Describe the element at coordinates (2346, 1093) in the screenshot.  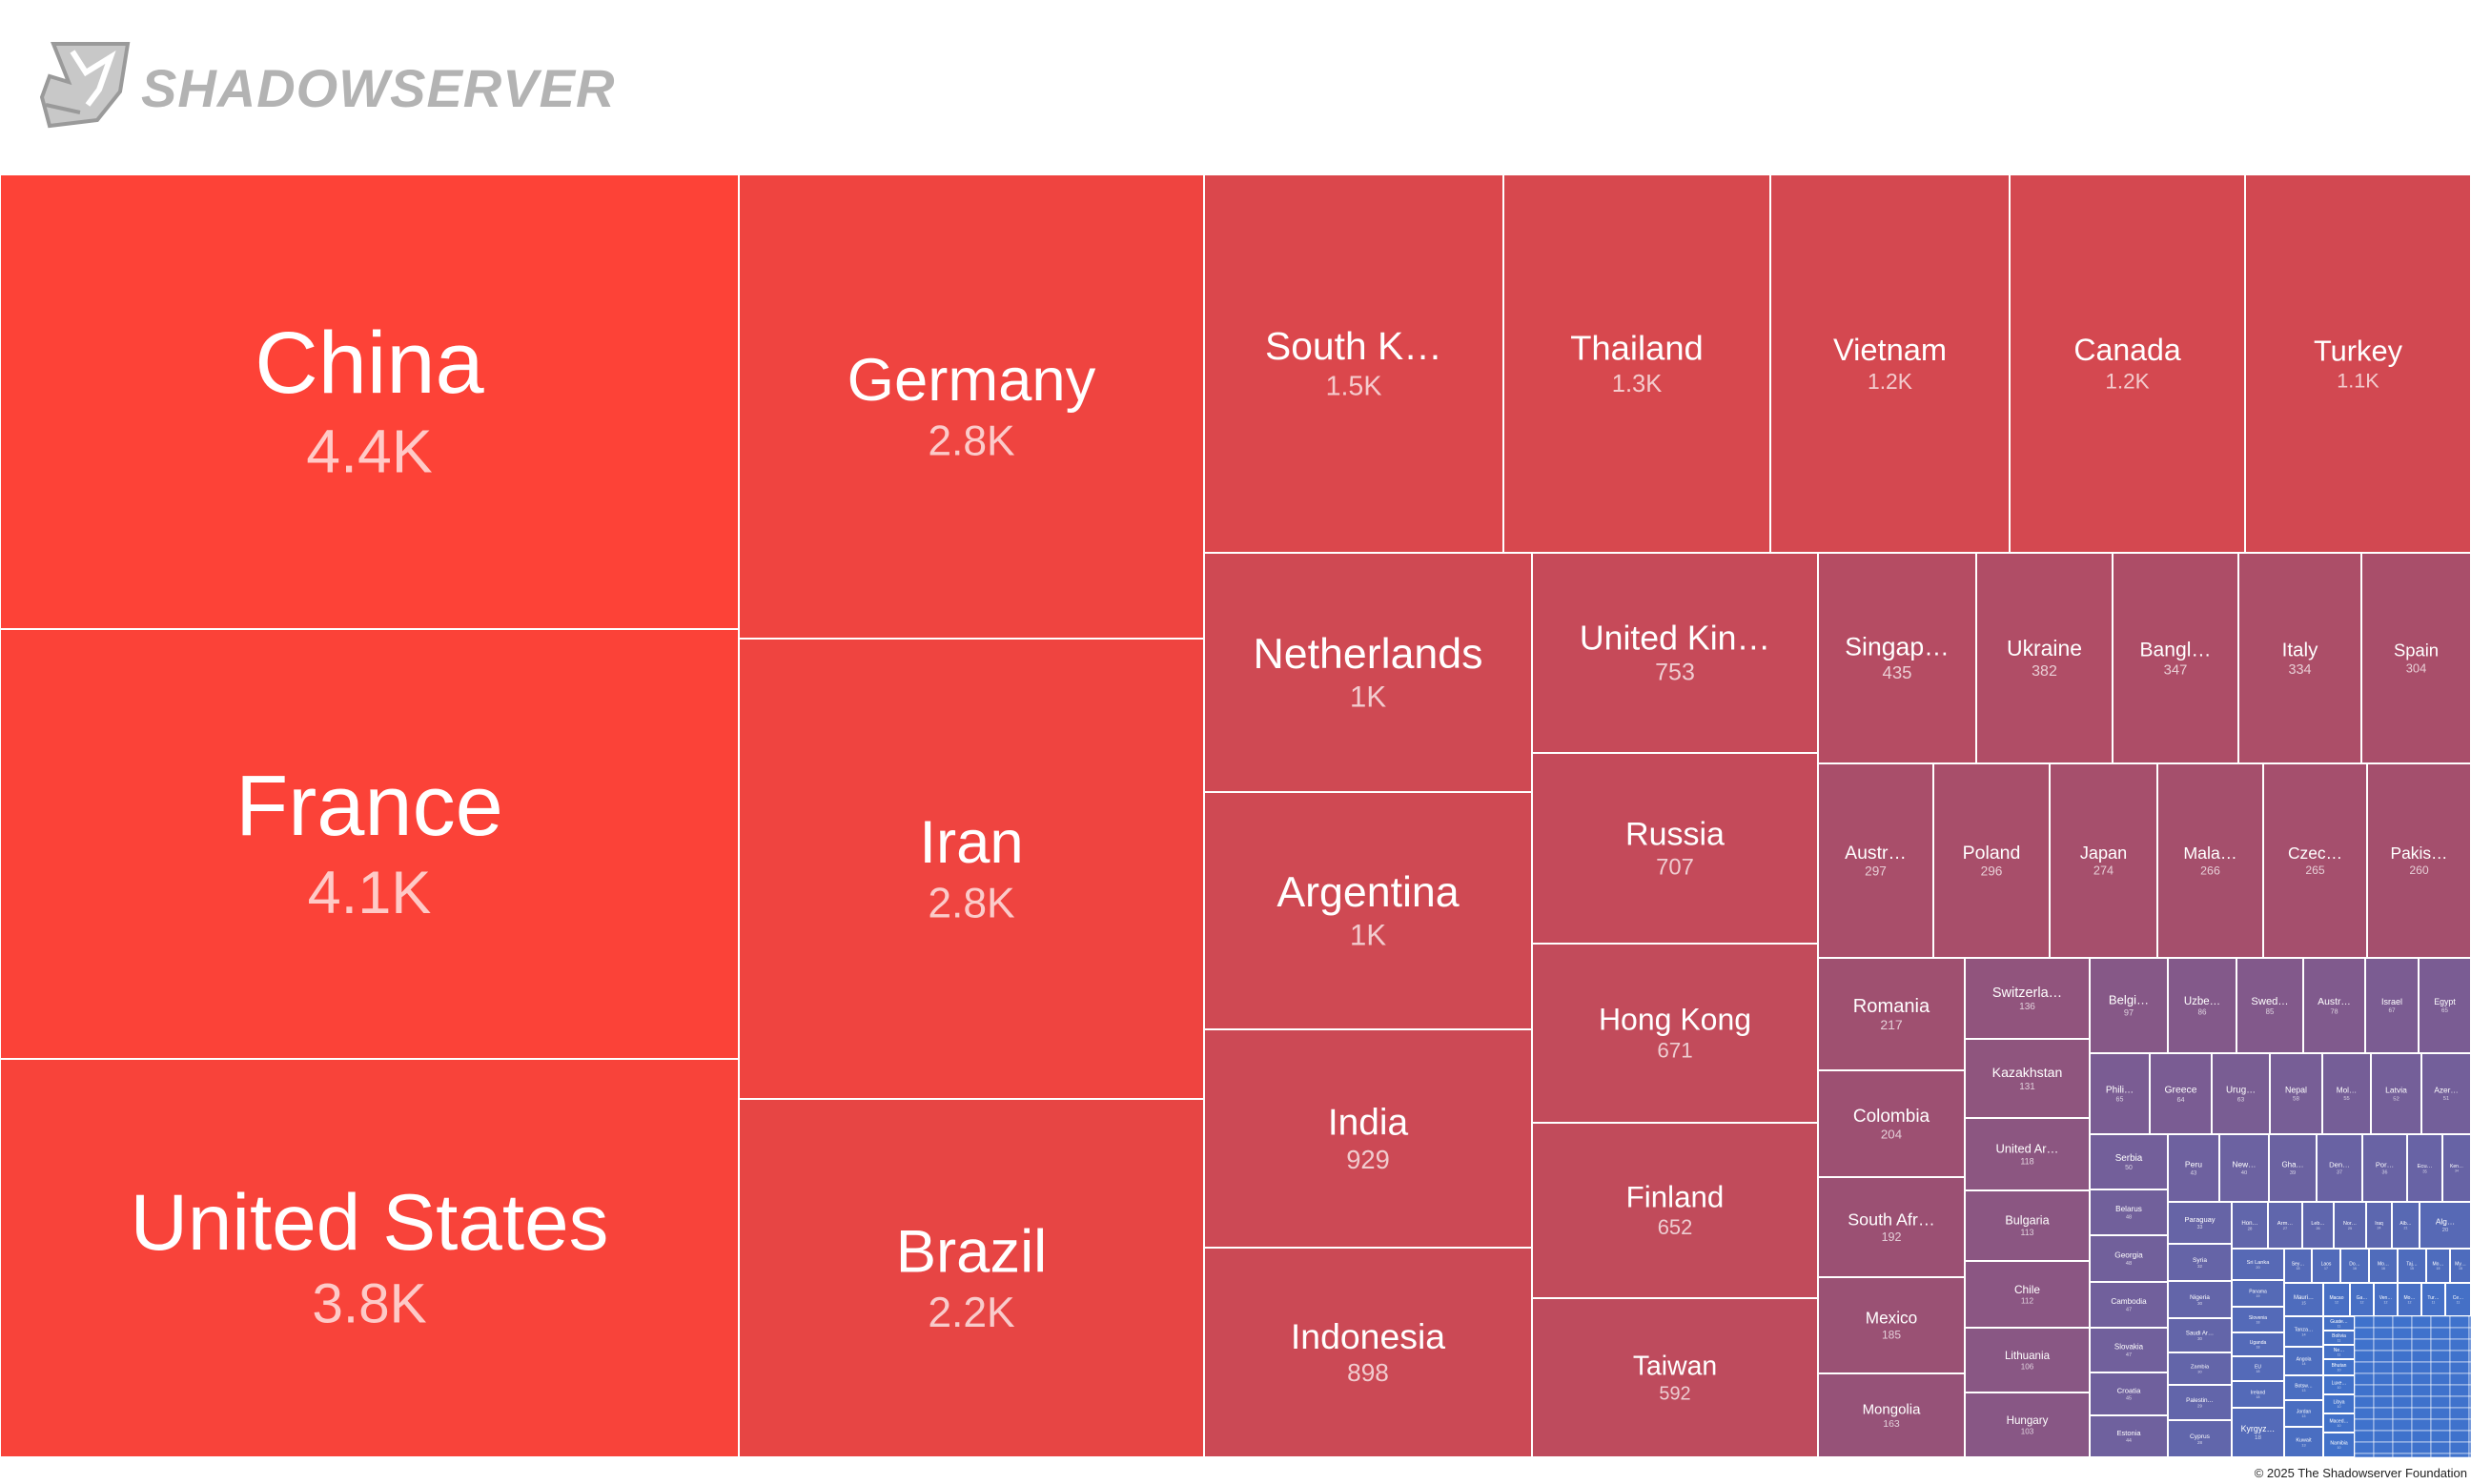
I see `treemap-cell-moldova: Mol…55` at that location.